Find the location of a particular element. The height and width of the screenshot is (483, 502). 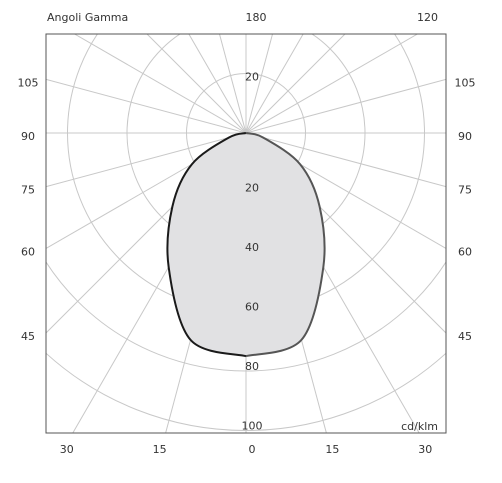

plot is located at coordinates (246, 245).